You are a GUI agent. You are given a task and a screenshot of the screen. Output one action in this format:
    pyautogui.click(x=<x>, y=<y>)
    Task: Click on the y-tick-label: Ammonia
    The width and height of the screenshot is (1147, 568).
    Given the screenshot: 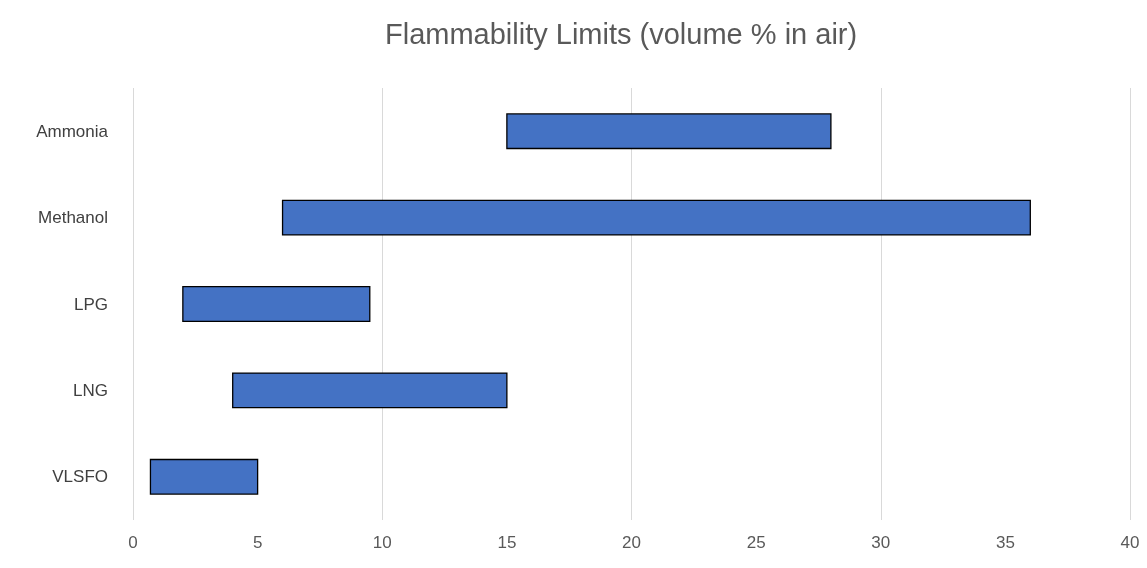 What is the action you would take?
    pyautogui.click(x=72, y=131)
    